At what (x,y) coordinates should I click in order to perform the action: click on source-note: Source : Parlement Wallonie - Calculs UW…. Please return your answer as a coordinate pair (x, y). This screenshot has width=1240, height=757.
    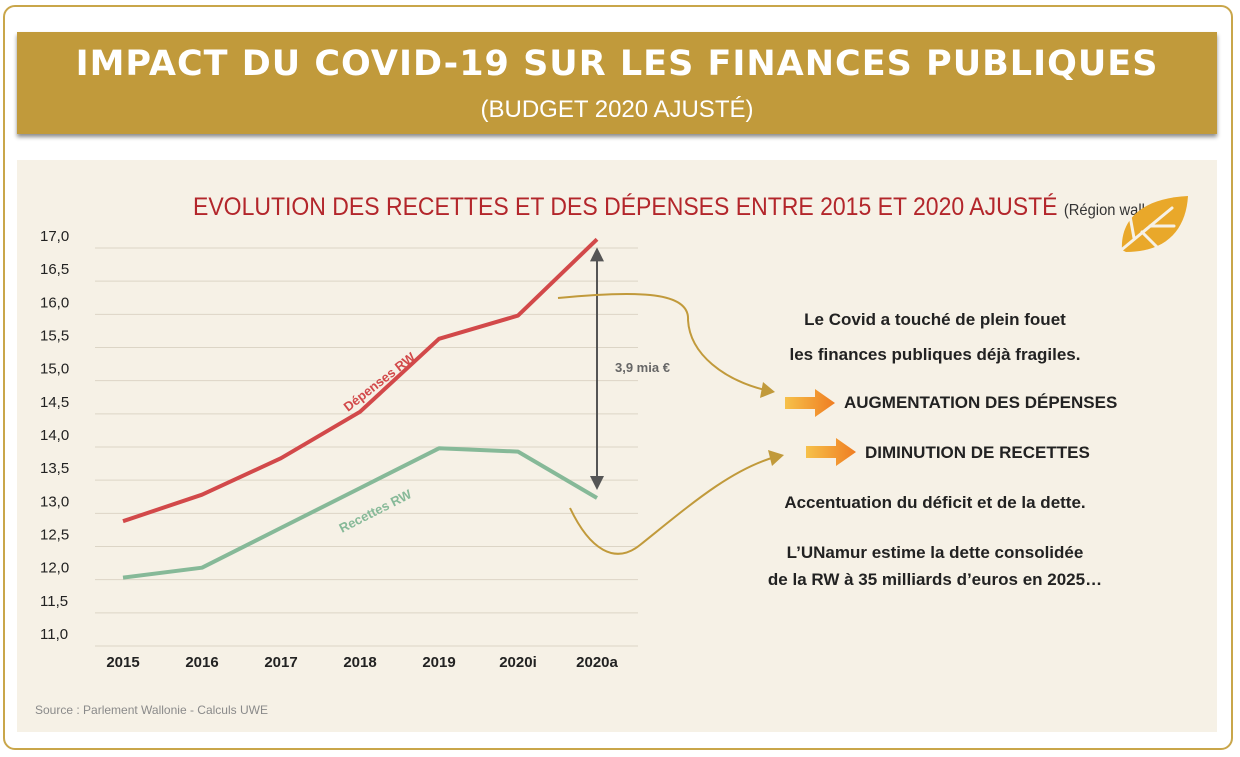
    Looking at the image, I should click on (151, 710).